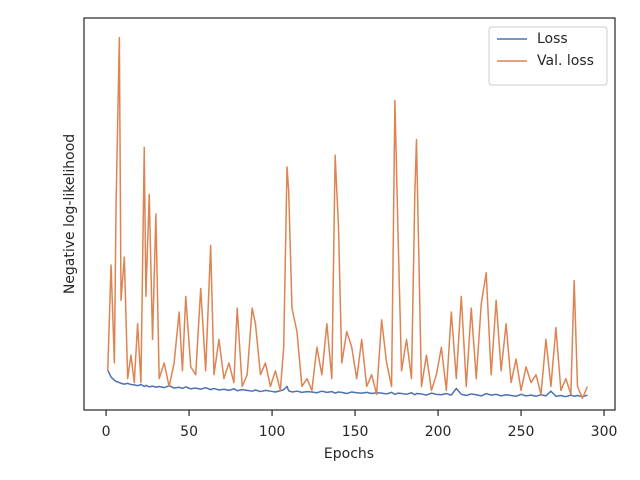  I want to click on x-tick-label: 300, so click(604, 432).